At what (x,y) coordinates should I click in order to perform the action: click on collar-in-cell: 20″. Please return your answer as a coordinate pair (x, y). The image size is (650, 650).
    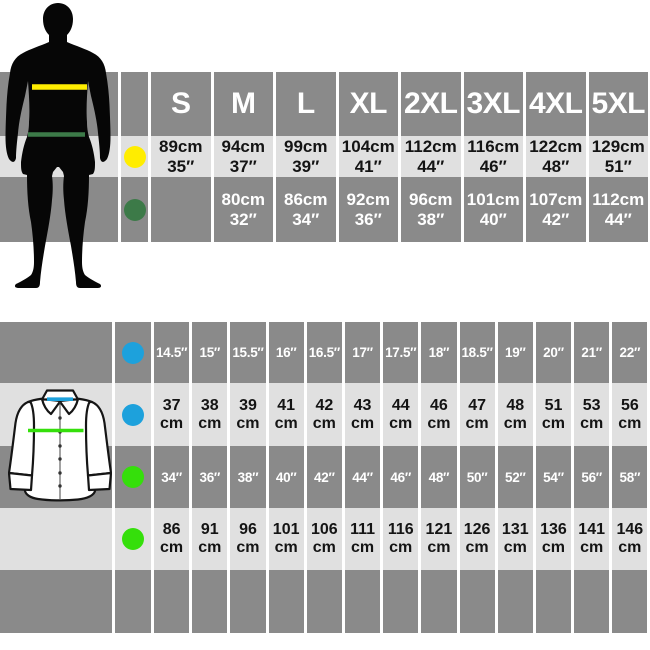
    Looking at the image, I should click on (553, 352).